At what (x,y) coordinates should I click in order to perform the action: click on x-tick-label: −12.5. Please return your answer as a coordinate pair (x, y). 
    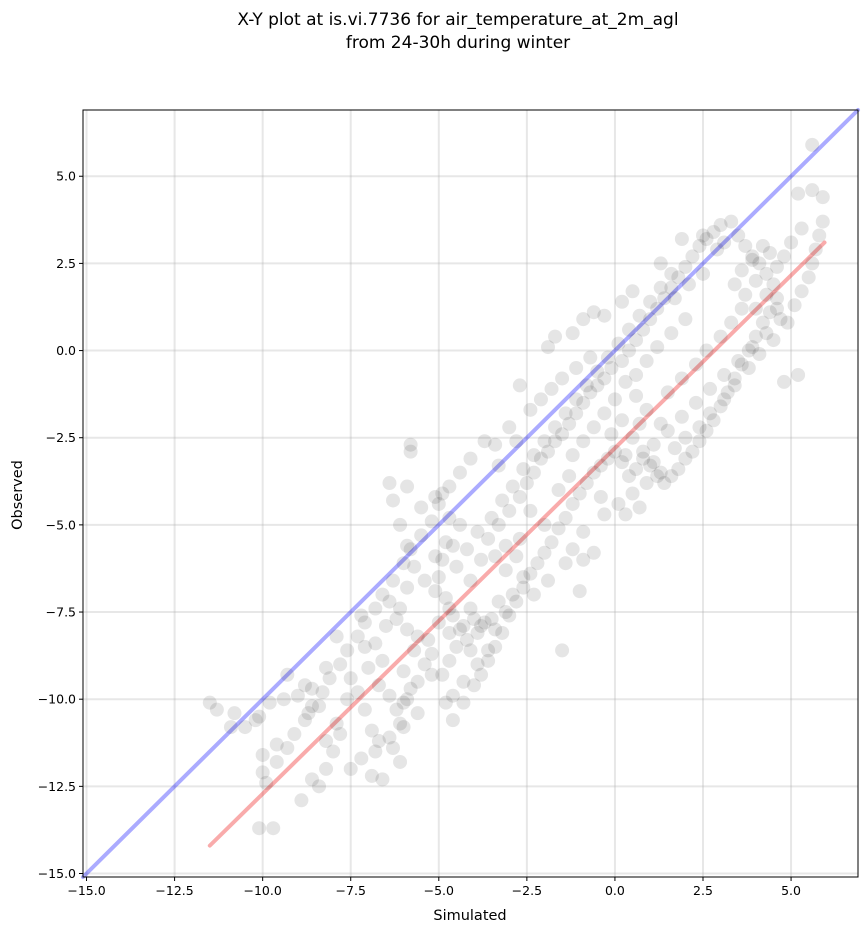
    Looking at the image, I should click on (174, 890).